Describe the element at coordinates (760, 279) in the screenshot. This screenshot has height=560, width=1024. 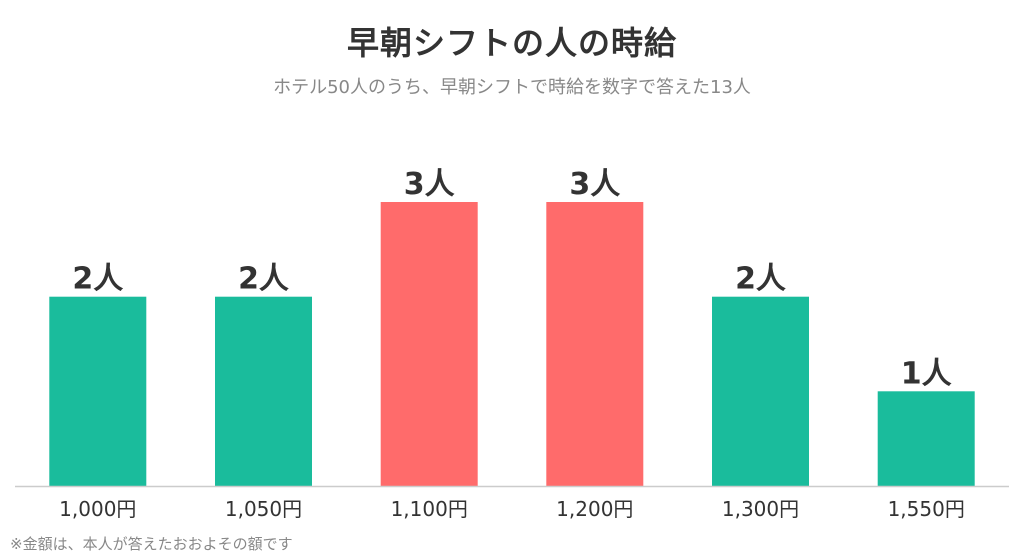
I see `value-label-5: 2人` at that location.